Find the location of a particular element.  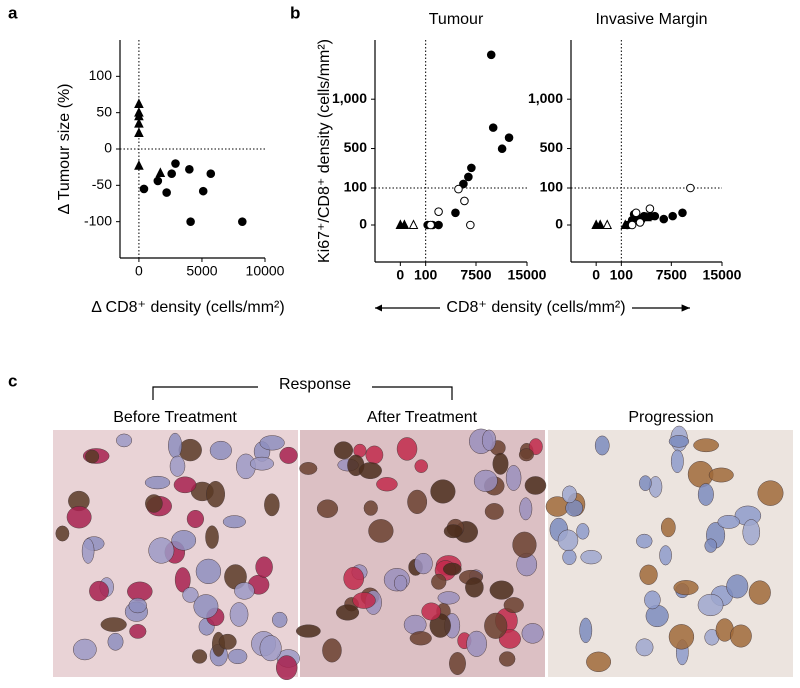

response-bracket is located at coordinates (302, 393).